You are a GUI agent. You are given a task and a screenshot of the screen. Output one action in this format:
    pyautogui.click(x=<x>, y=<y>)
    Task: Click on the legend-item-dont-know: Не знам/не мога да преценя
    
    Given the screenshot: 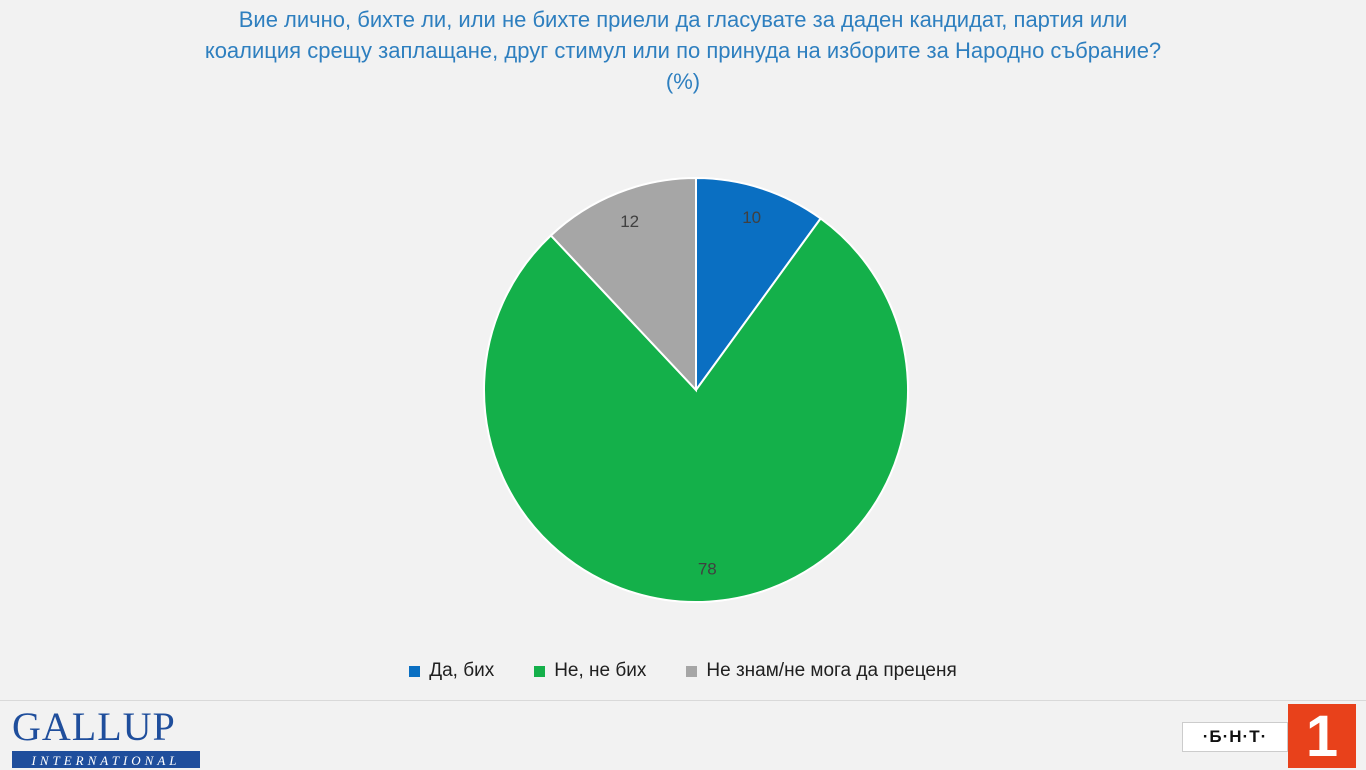 What is the action you would take?
    pyautogui.click(x=821, y=671)
    